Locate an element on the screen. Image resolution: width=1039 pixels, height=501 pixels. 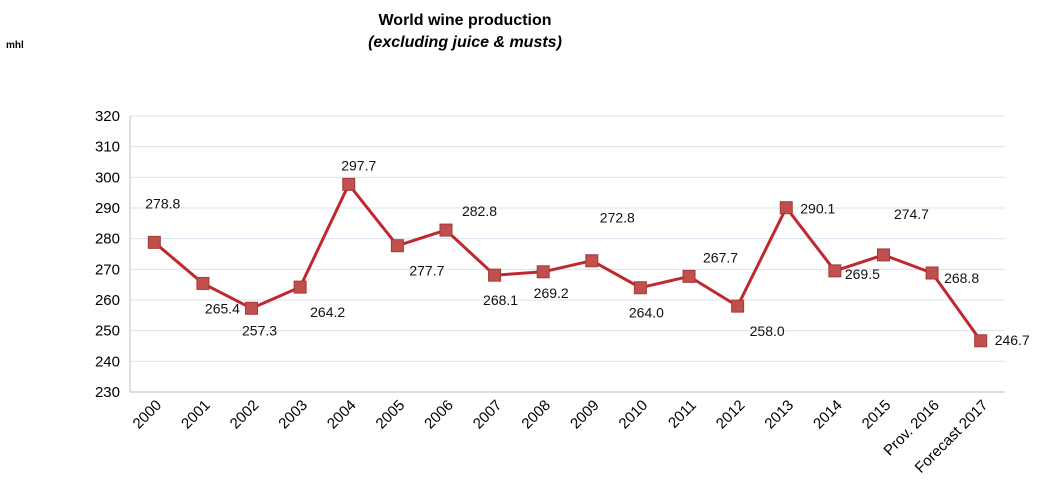
y-tick-label: 300 is located at coordinates (107, 177).